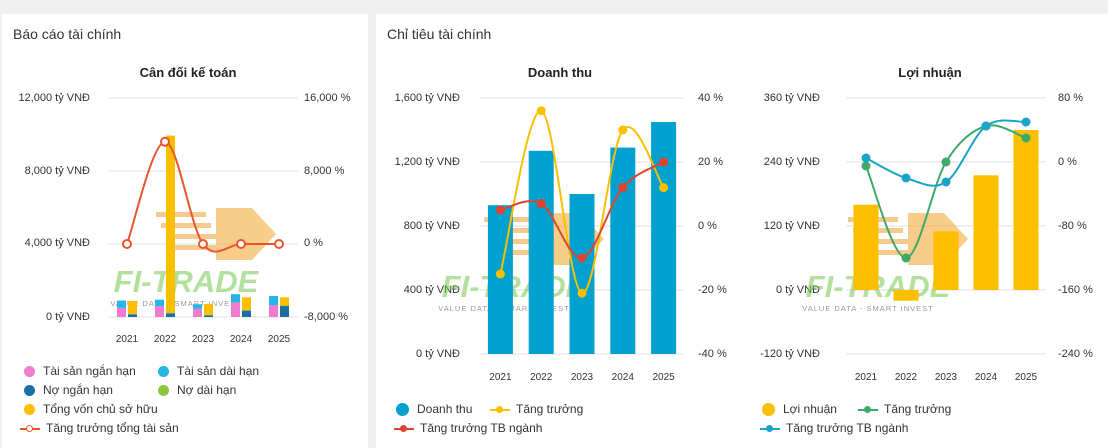 The width and height of the screenshot is (1108, 448). What do you see at coordinates (541, 377) in the screenshot?
I see `x-tick-label: 2022` at bounding box center [541, 377].